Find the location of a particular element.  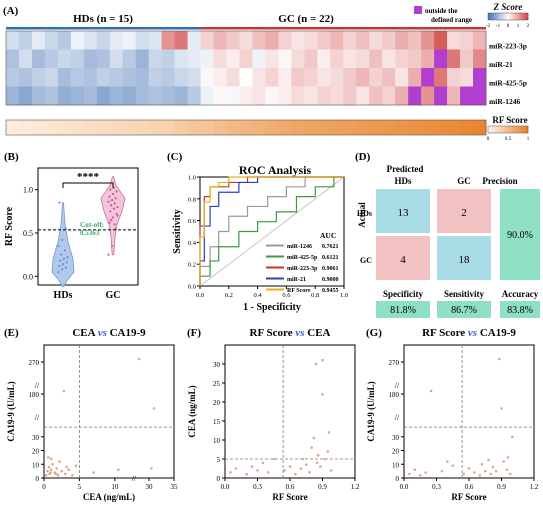

roc-legend-name: miR-1246 is located at coordinates (299, 247).